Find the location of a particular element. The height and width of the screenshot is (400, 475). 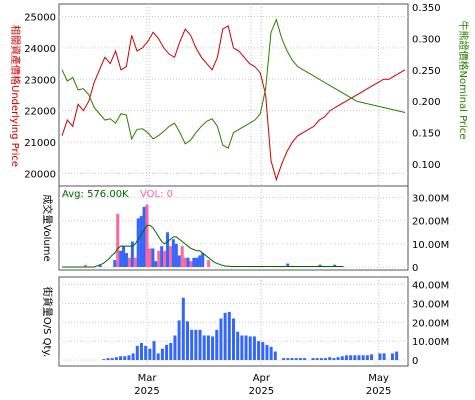

volume-tick-label: 30.00M is located at coordinates (430, 199).